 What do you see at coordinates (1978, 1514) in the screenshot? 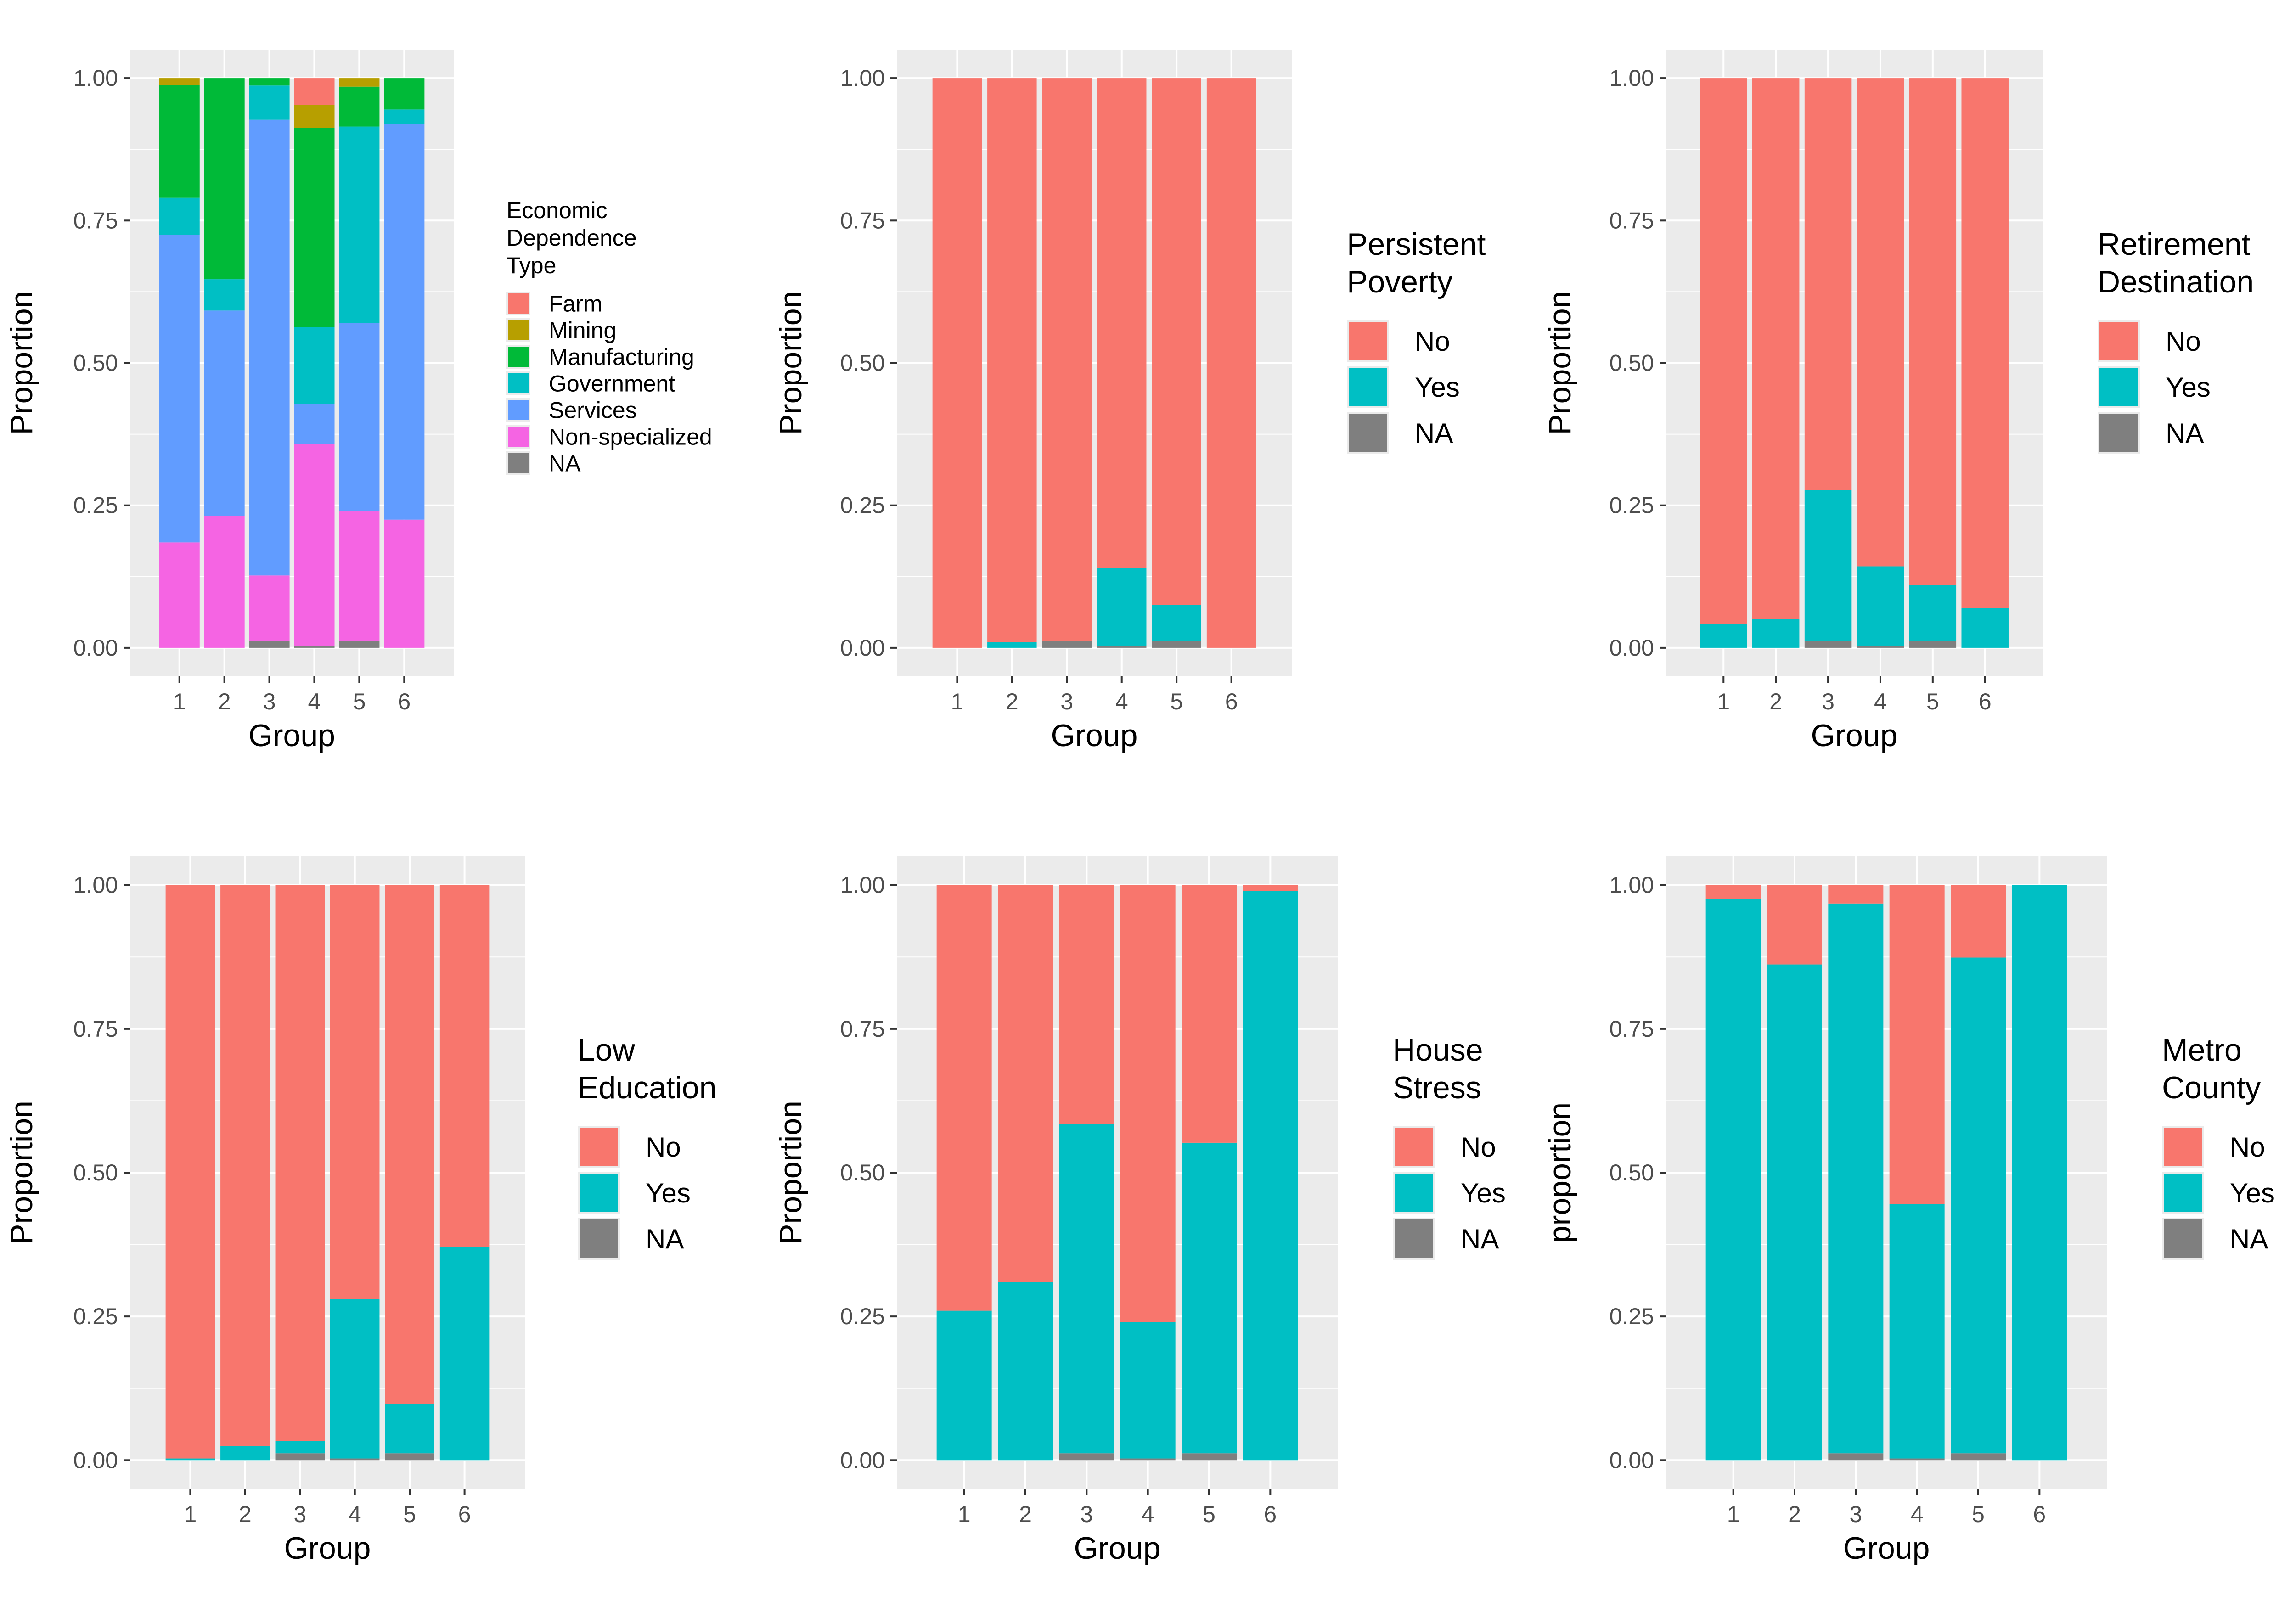
I see `x-tick-label: 5` at bounding box center [1978, 1514].